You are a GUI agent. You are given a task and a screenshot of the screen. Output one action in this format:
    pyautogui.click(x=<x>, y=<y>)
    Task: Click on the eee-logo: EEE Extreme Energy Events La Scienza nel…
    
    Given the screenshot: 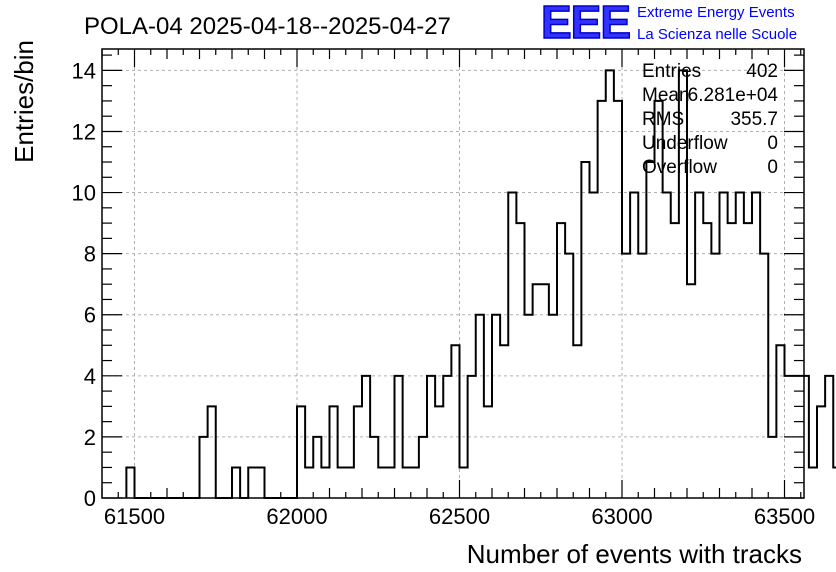 What is the action you would take?
    pyautogui.click(x=688, y=24)
    